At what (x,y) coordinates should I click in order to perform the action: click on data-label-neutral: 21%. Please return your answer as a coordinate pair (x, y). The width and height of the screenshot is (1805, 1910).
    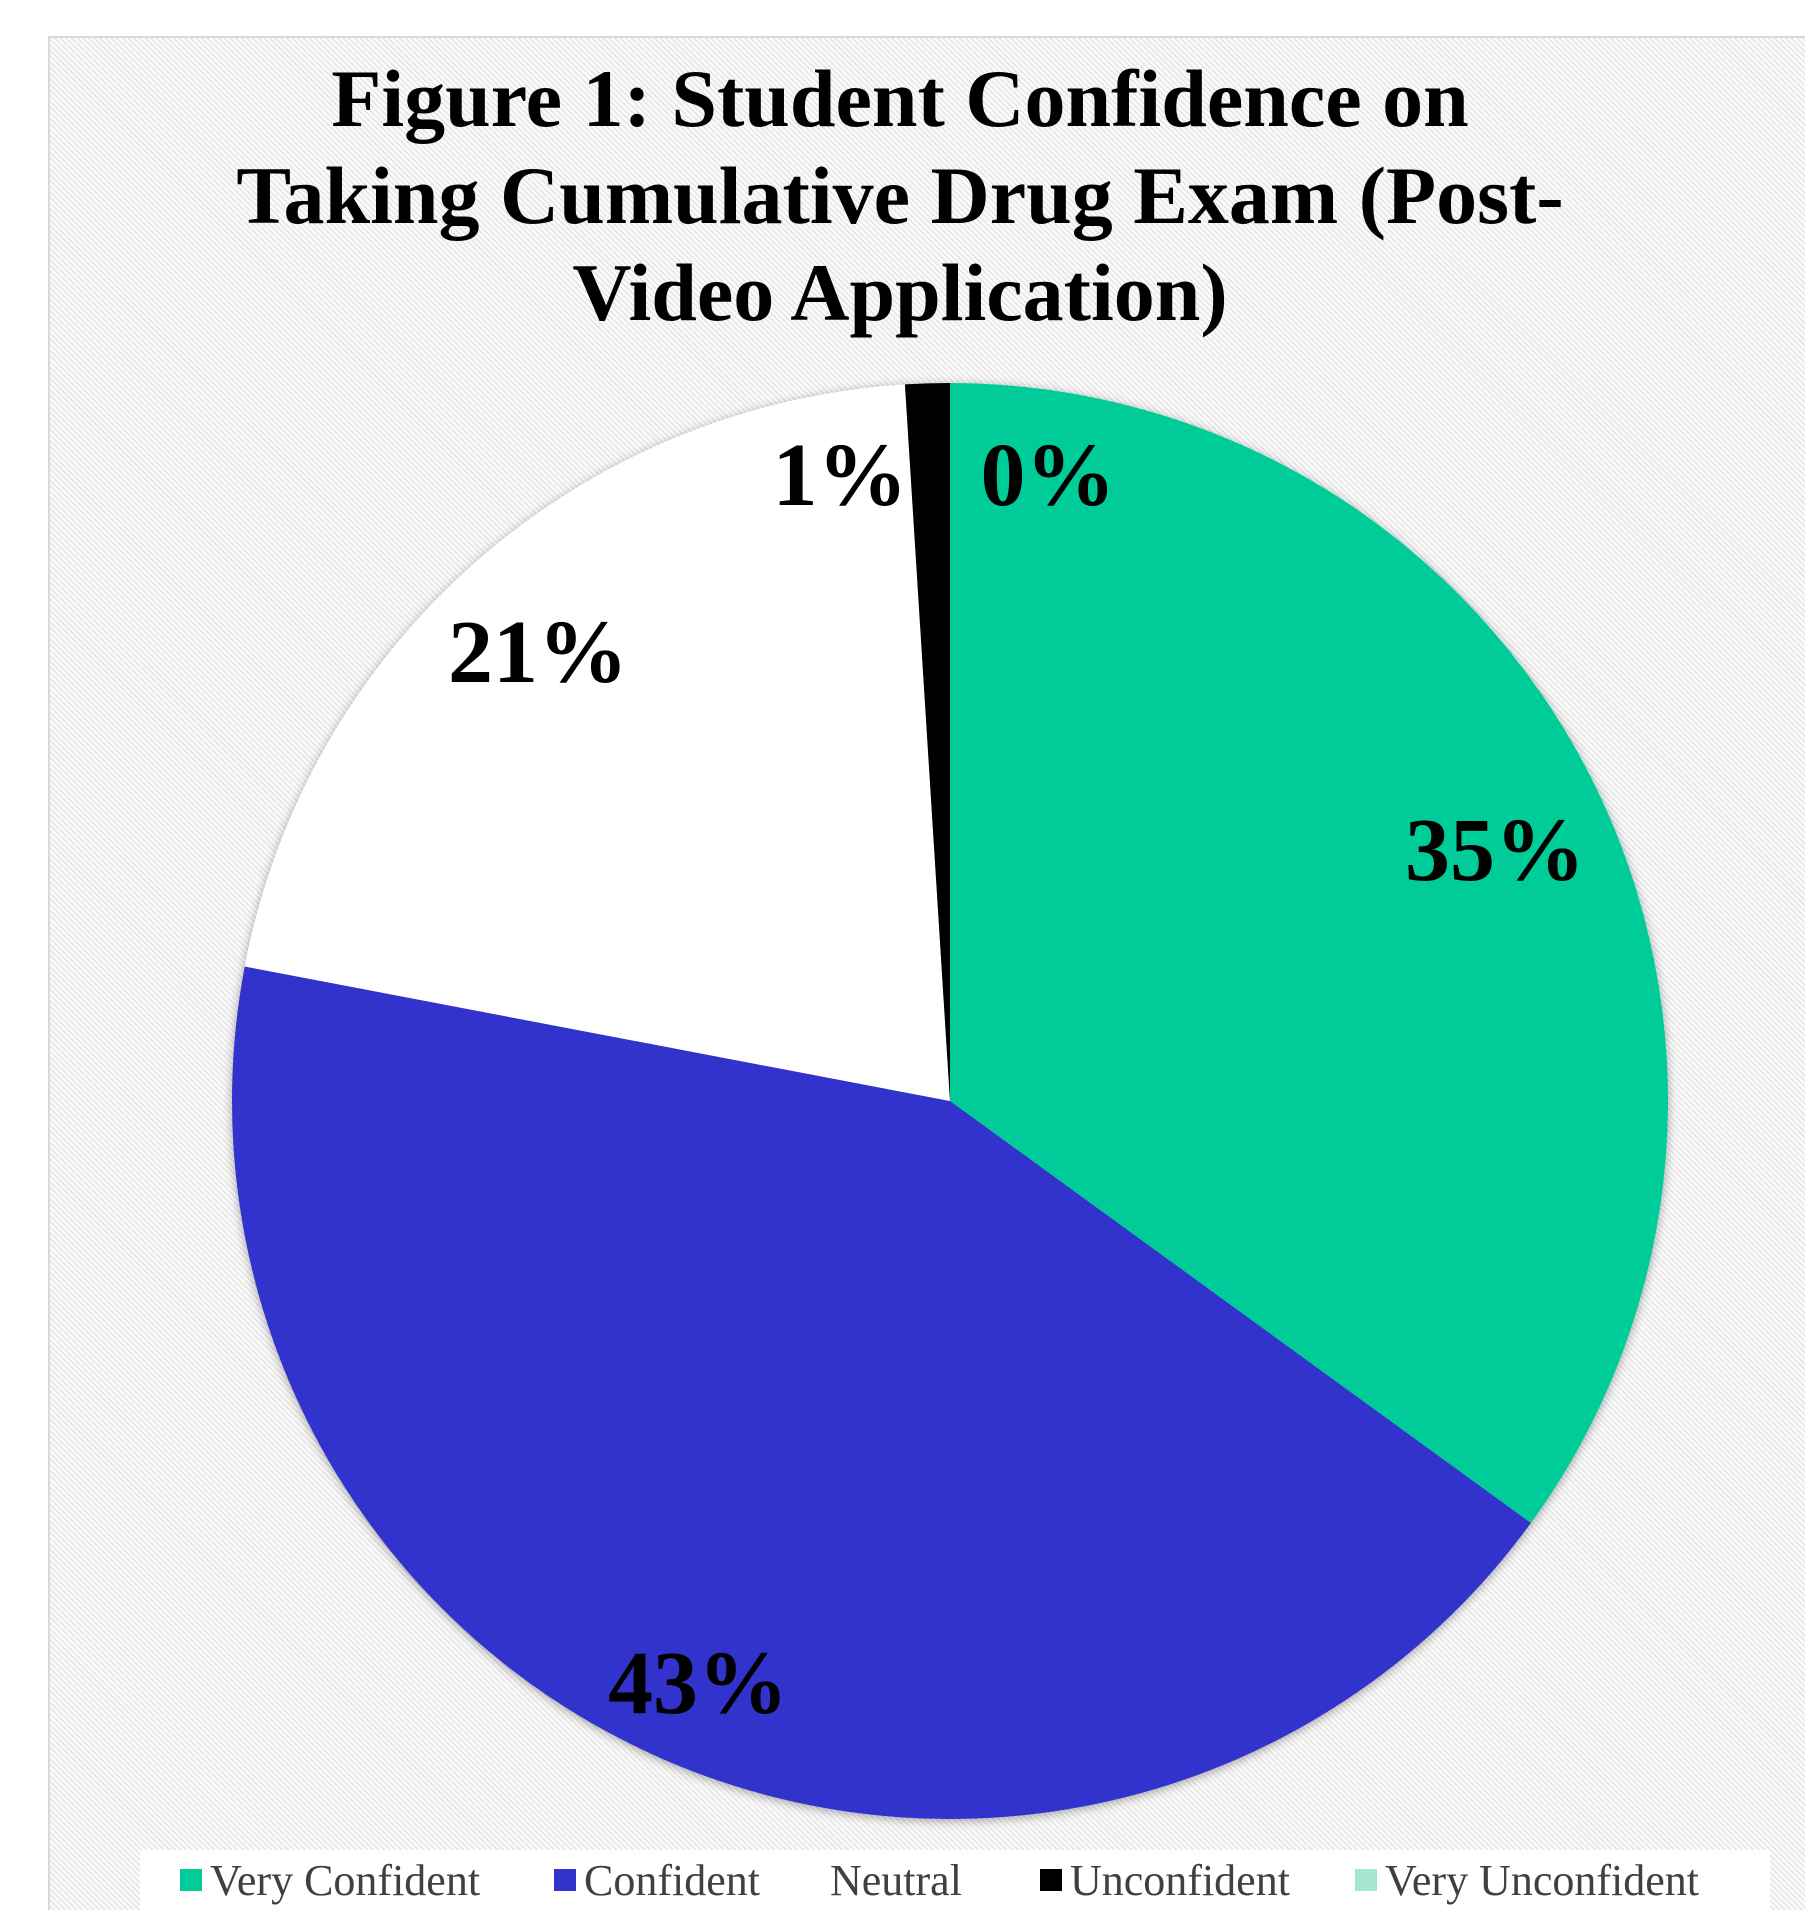
    Looking at the image, I should click on (538, 652).